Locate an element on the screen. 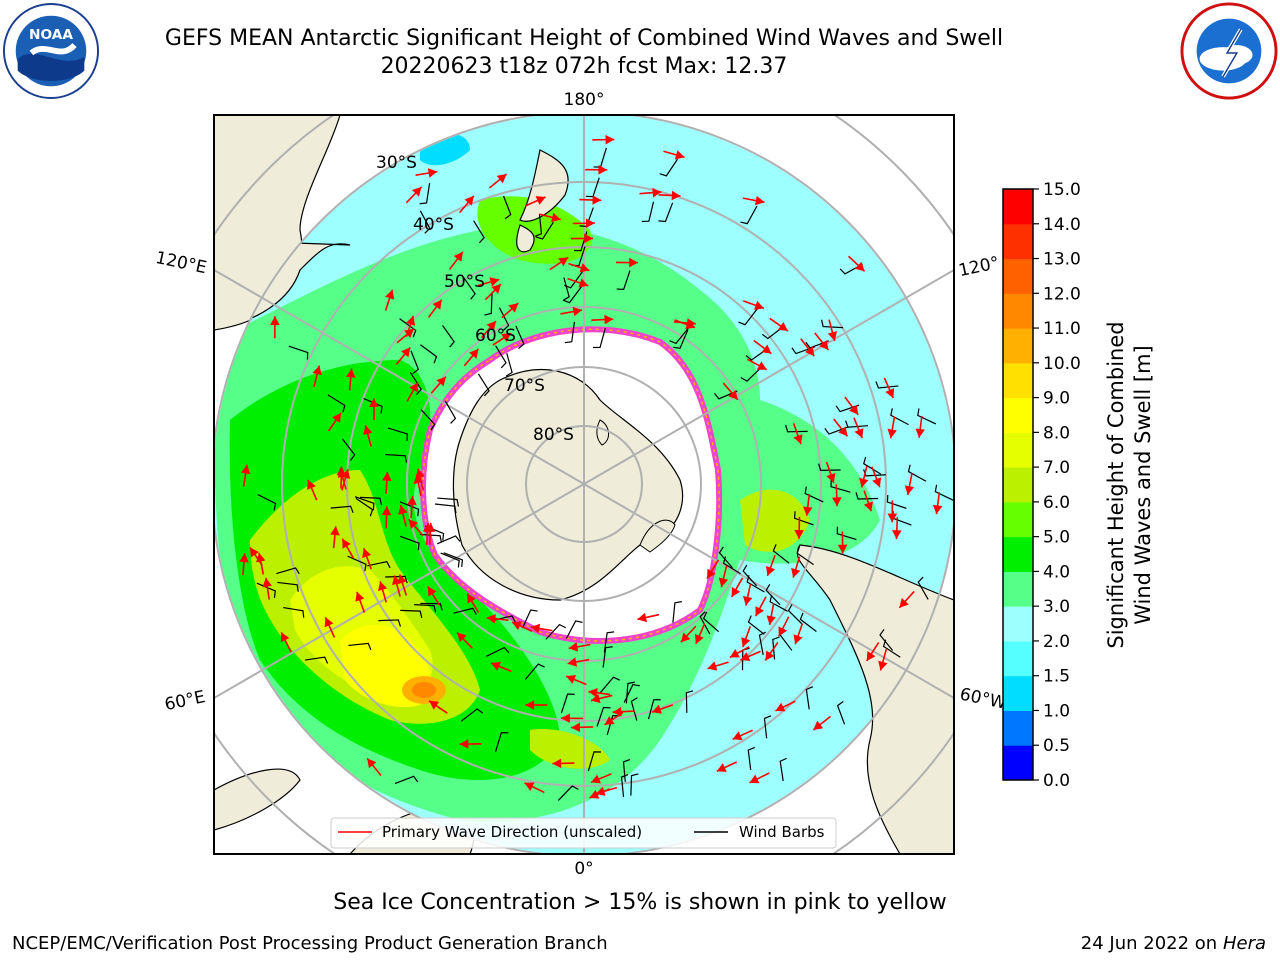  lat-label-40s: 40°S is located at coordinates (433, 225).